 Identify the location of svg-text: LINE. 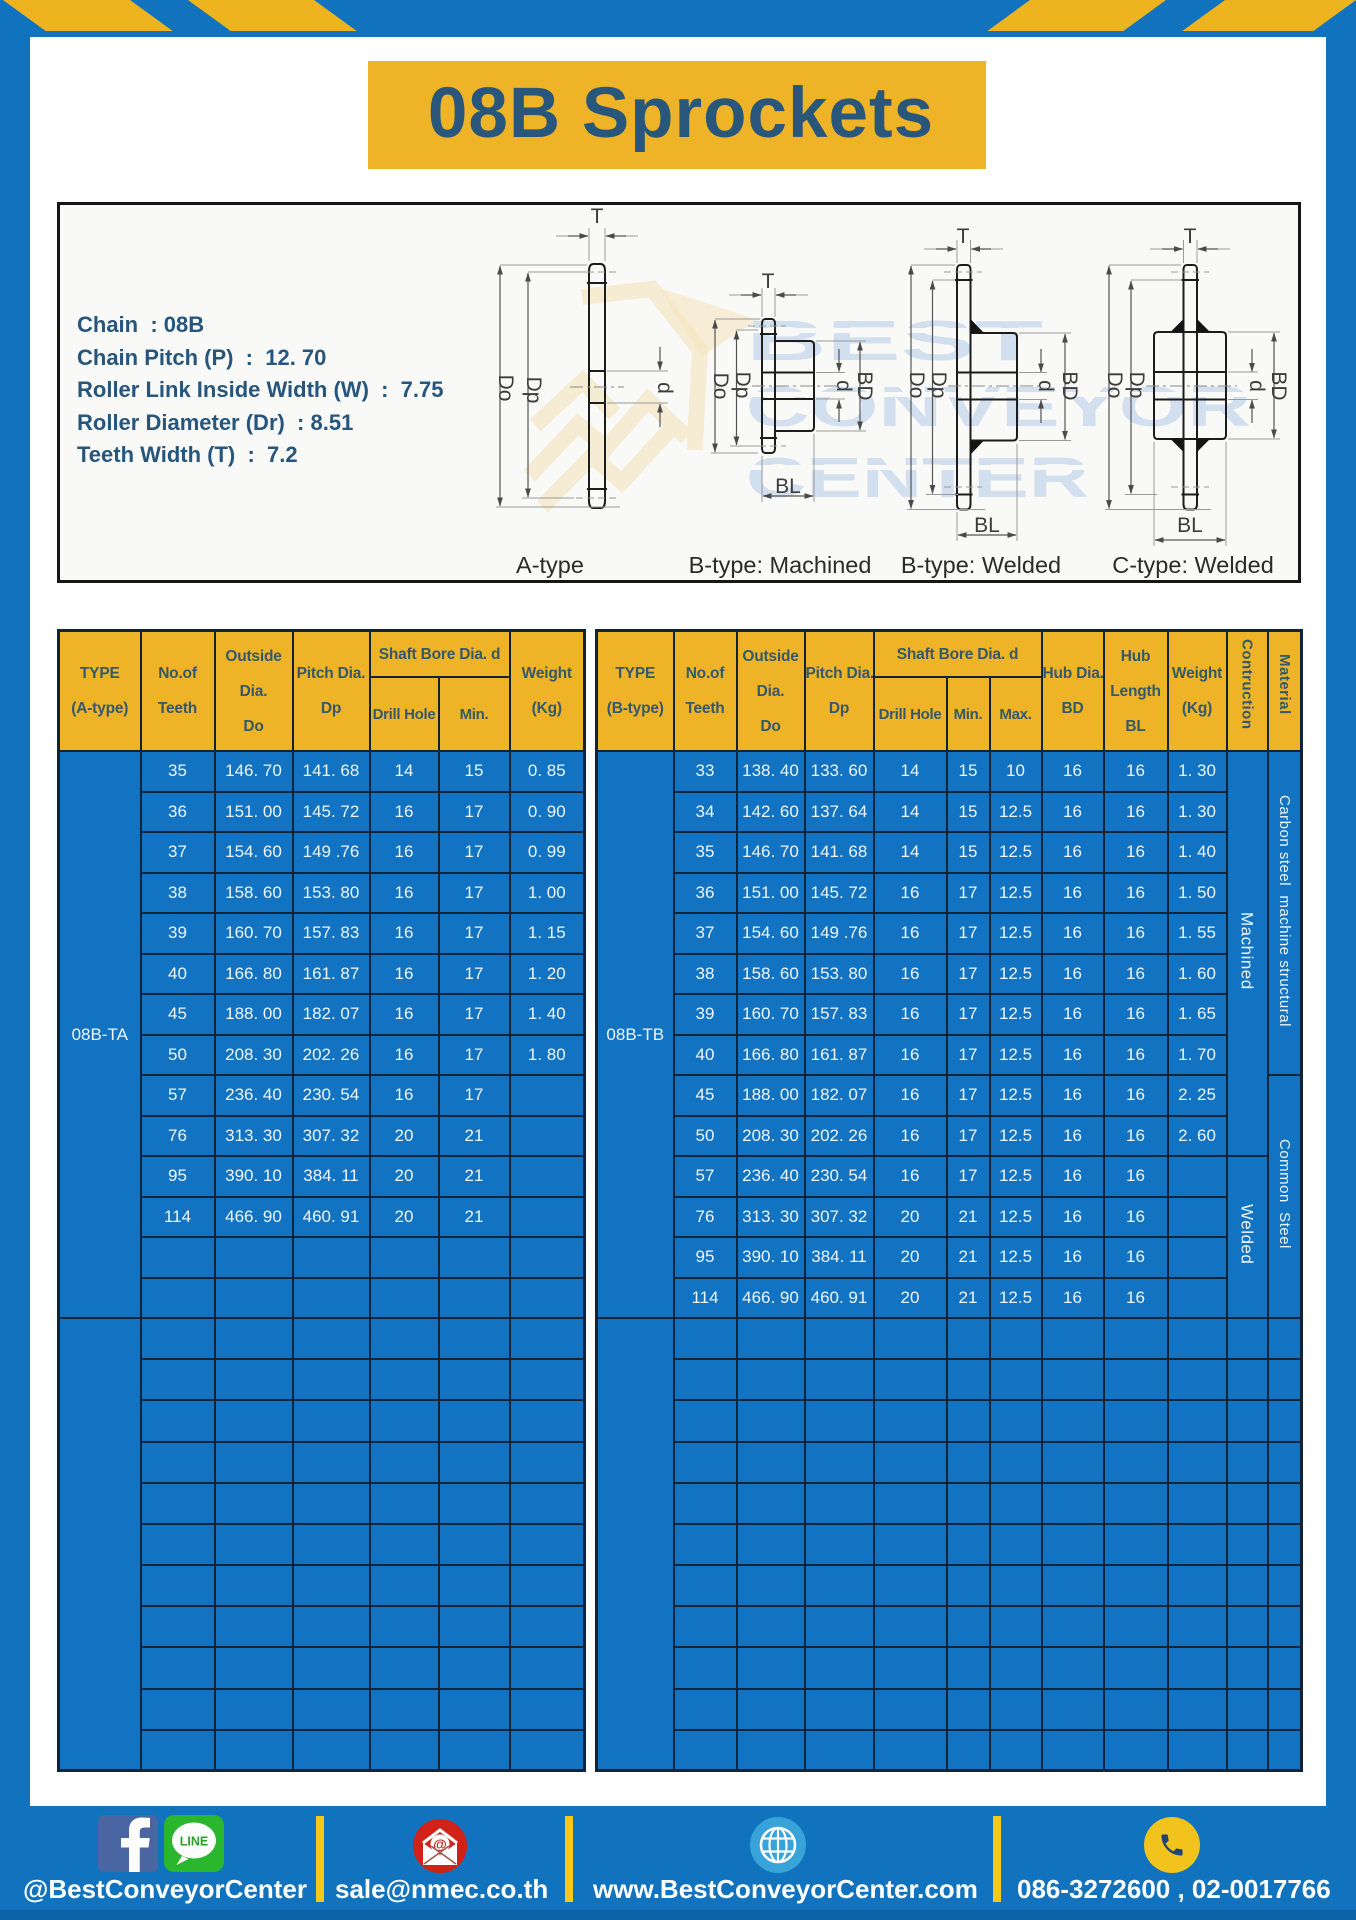
(194, 1842).